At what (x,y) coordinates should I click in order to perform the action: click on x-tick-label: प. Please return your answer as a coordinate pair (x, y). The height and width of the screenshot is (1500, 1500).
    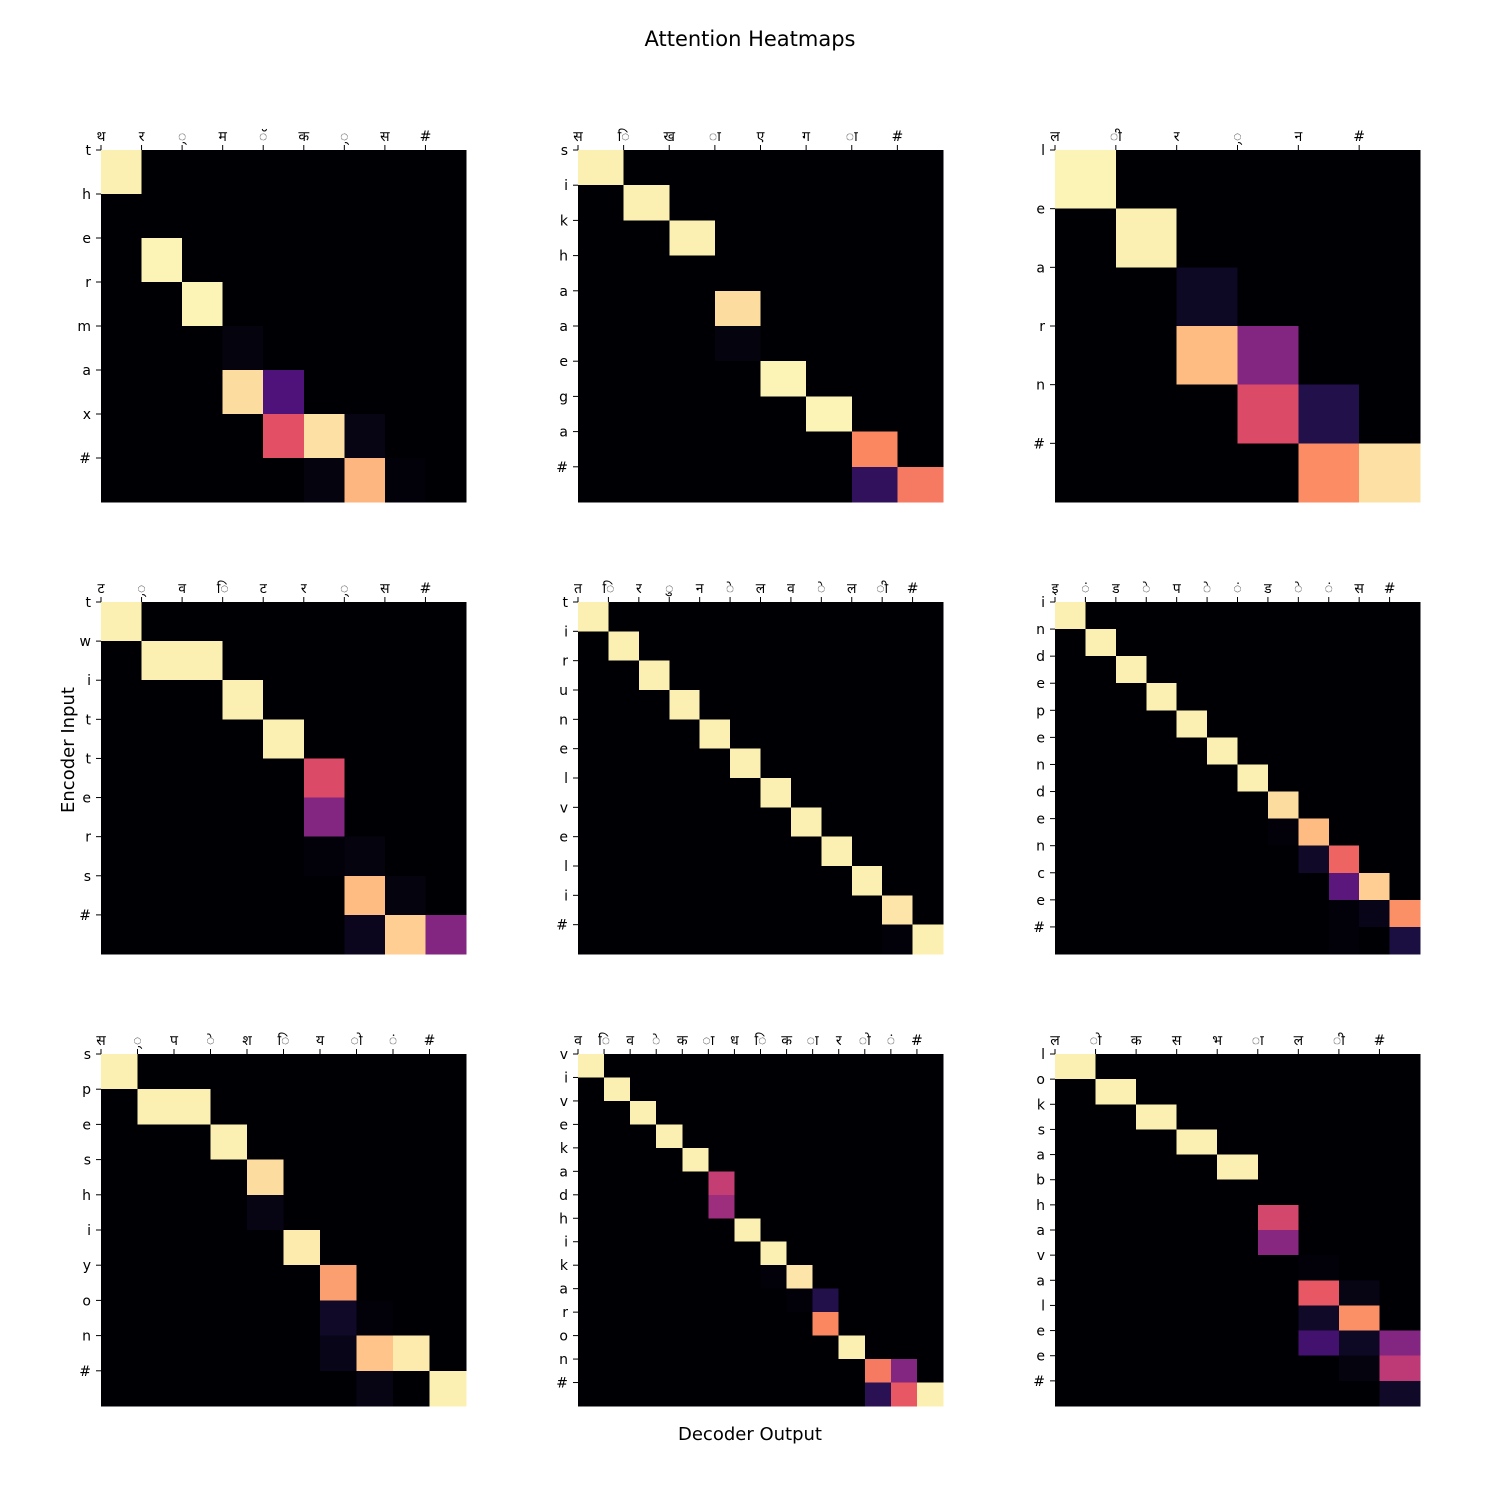
    Looking at the image, I should click on (1177, 589).